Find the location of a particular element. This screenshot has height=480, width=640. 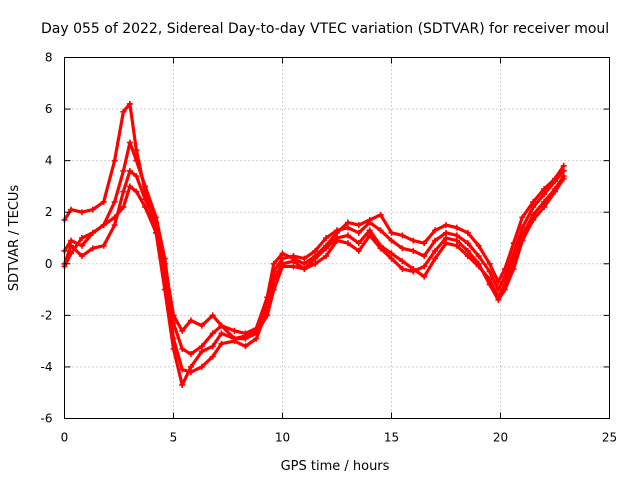

x-tick-label: 25 is located at coordinates (609, 438).